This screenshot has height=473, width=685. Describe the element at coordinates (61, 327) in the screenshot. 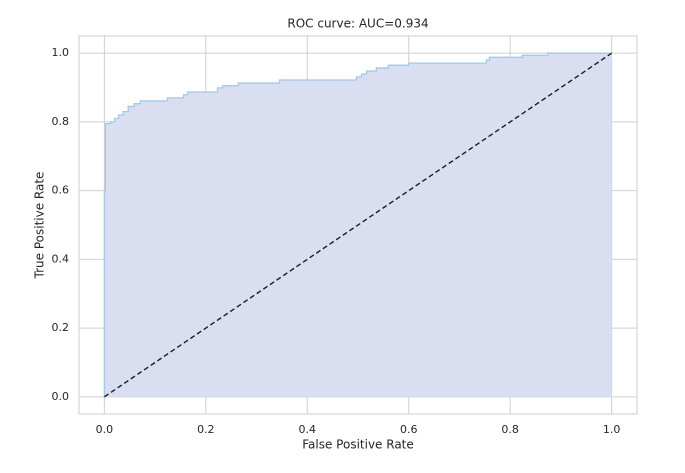

I see `y-tick-label: 0.2` at that location.